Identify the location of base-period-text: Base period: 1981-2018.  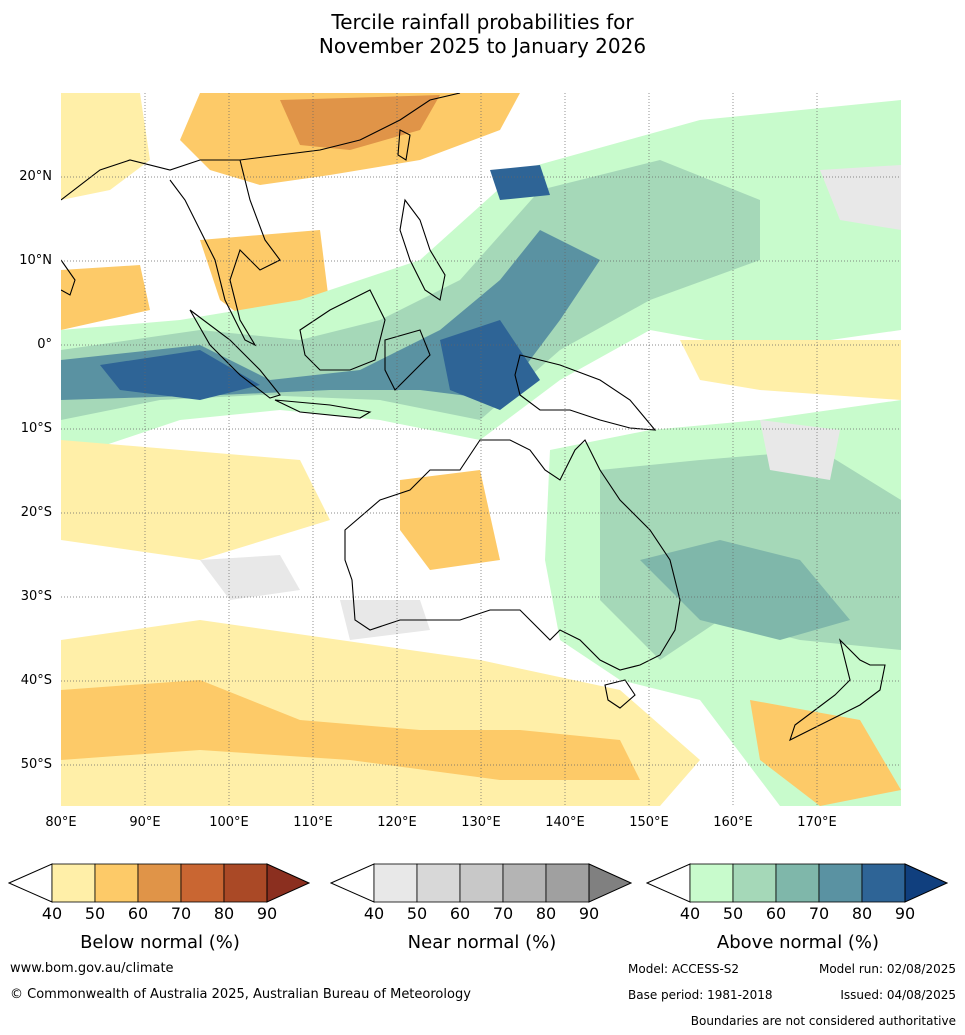
(700, 995).